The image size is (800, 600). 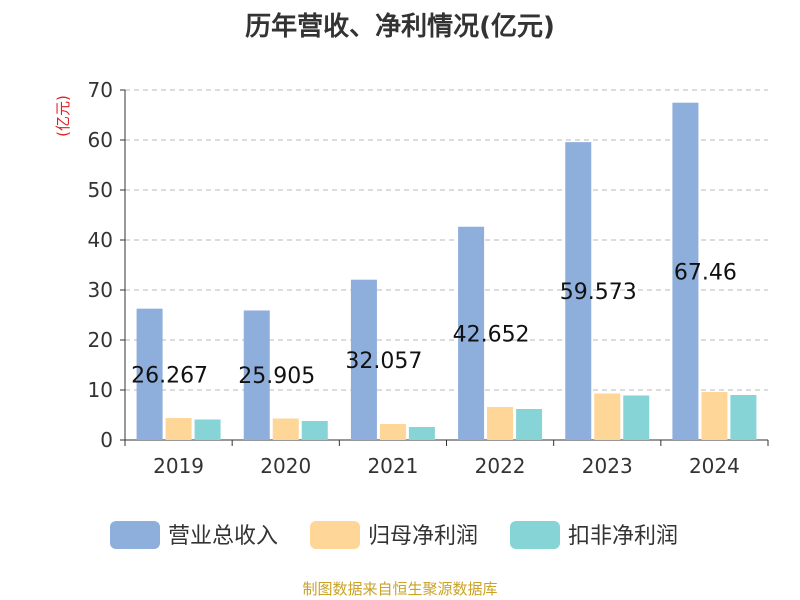 What do you see at coordinates (100, 90) in the screenshot?
I see `y-tick-label: 70` at bounding box center [100, 90].